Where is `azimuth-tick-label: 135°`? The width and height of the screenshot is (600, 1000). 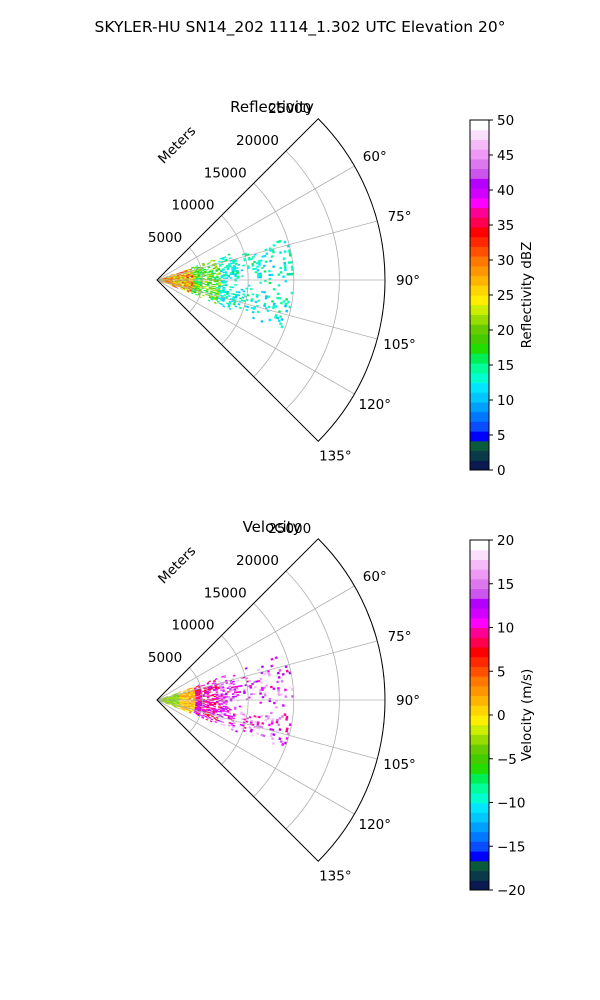
azimuth-tick-label: 135° is located at coordinates (335, 456).